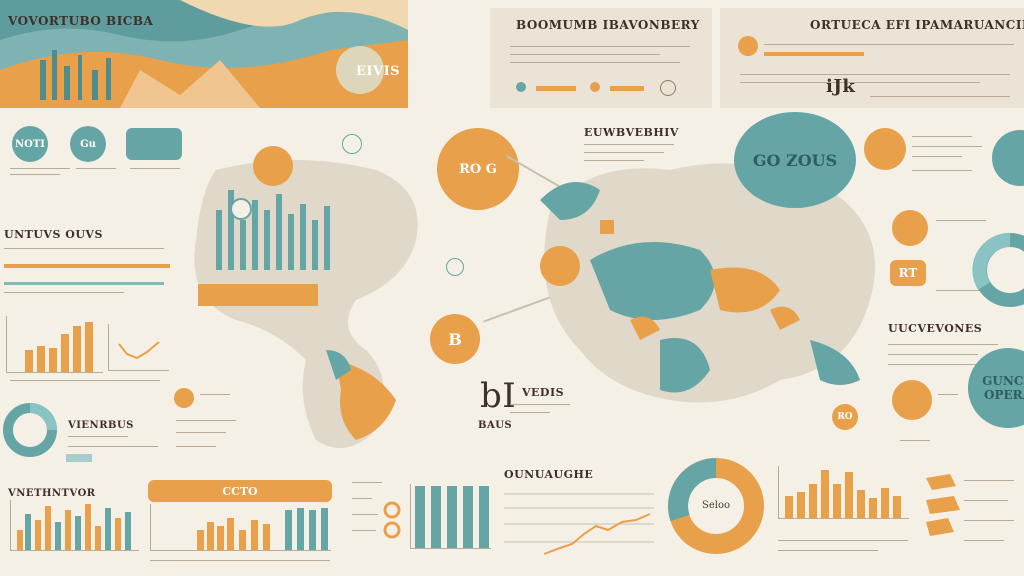 The width and height of the screenshot is (1024, 576). I want to click on map-orange-badge-4: RO, so click(845, 417).